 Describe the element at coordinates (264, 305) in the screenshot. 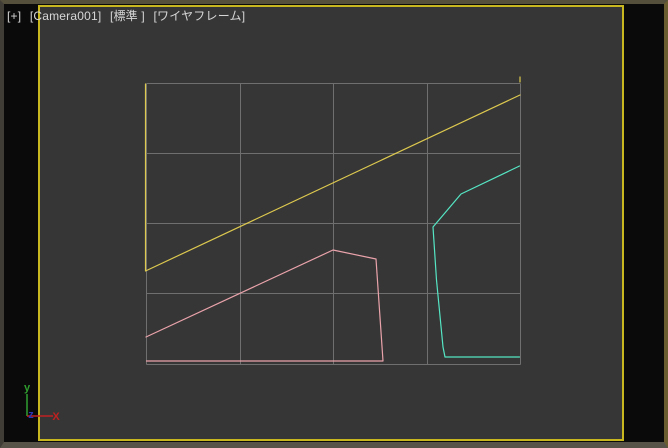

I see `pink-spline-object` at that location.